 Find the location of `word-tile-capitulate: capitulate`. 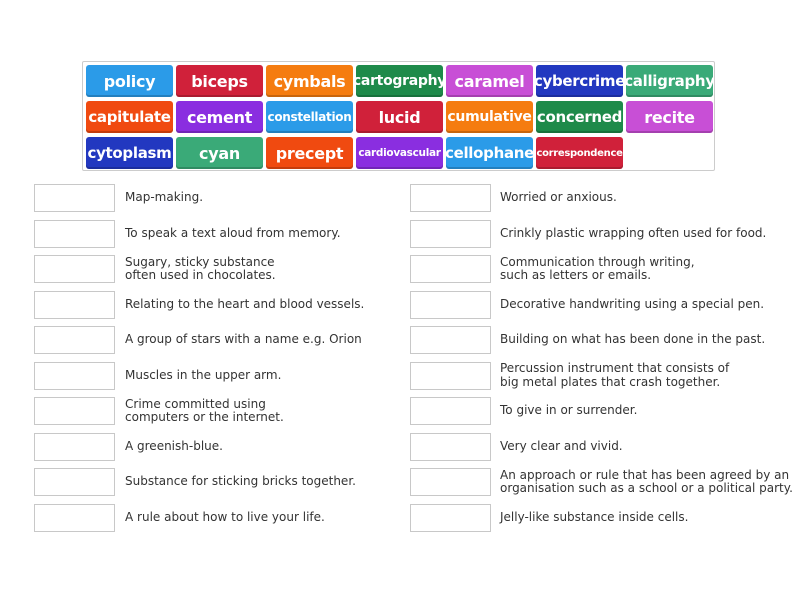

word-tile-capitulate: capitulate is located at coordinates (129, 117).